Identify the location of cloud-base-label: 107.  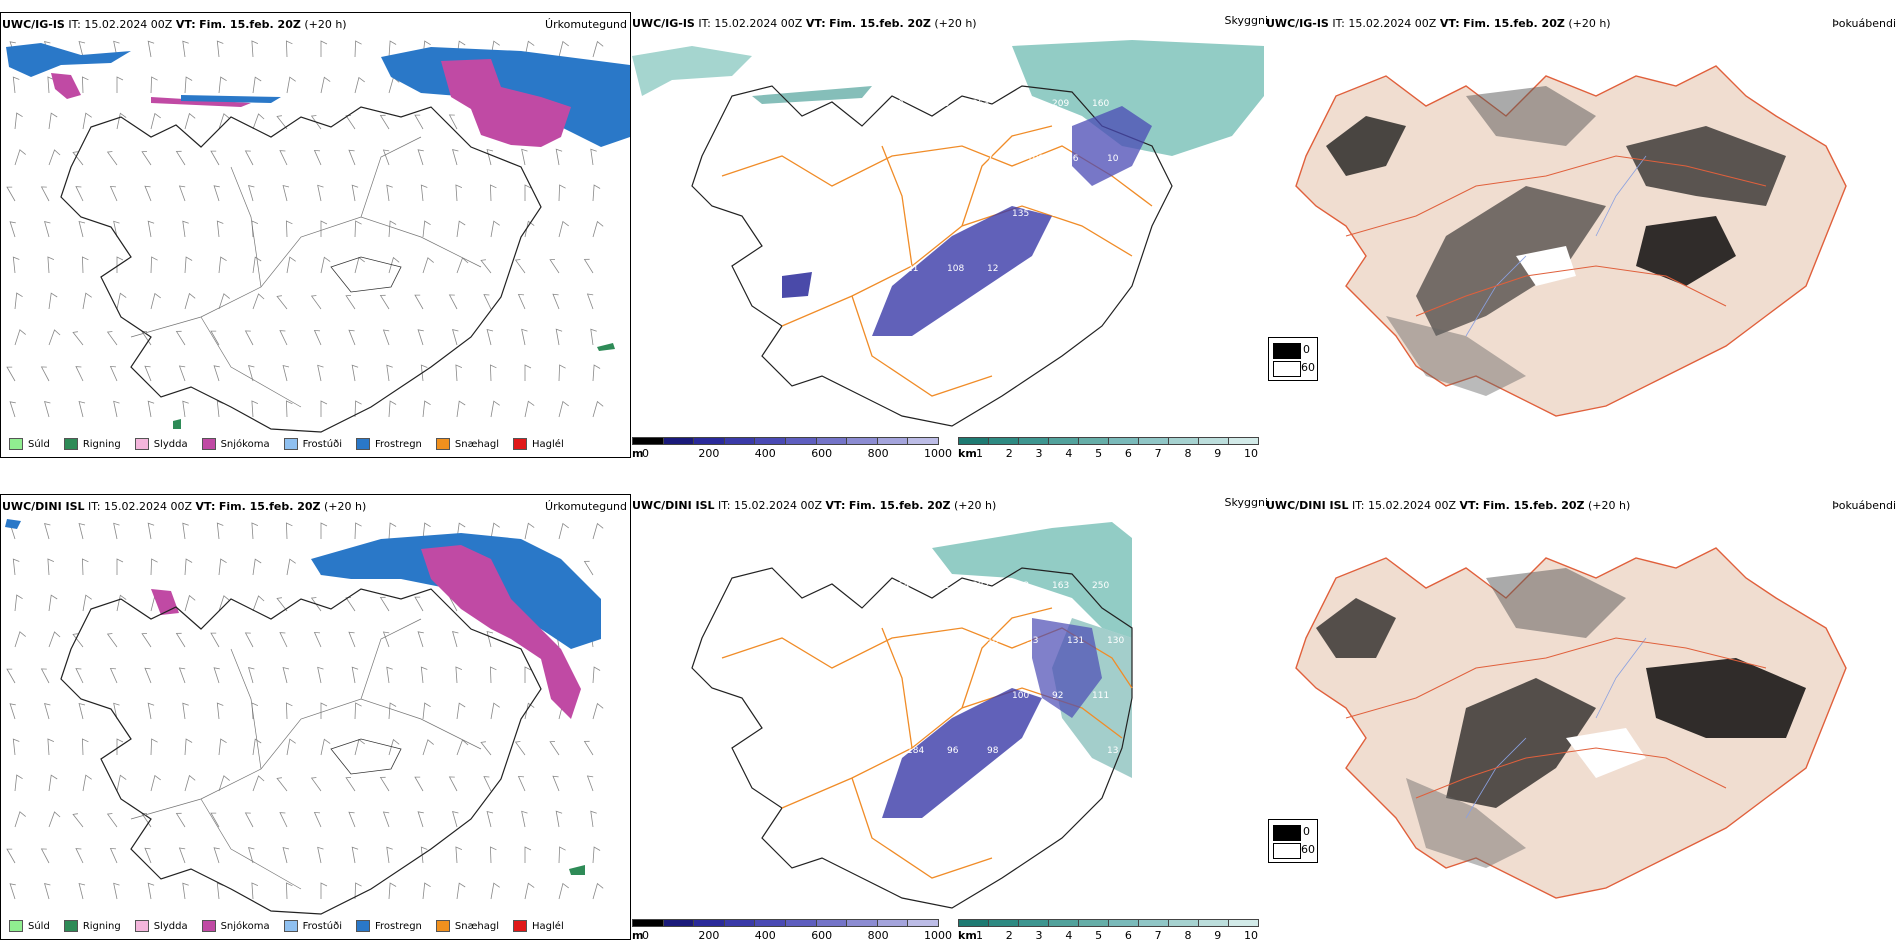
(940, 696).